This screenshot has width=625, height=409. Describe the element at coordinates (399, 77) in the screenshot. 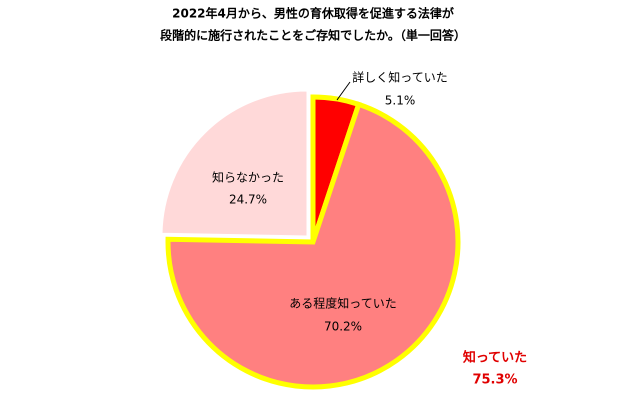

I see `data-label: 詳しく知っていた` at that location.